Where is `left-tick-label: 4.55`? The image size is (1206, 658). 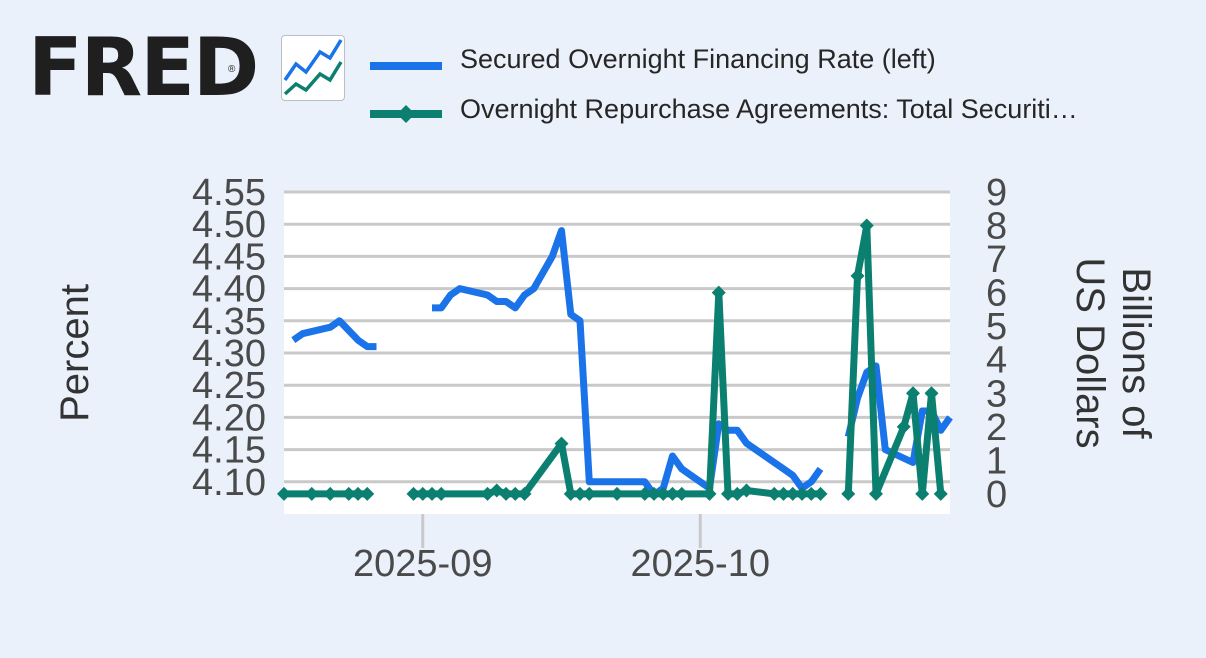 left-tick-label: 4.55 is located at coordinates (229, 193).